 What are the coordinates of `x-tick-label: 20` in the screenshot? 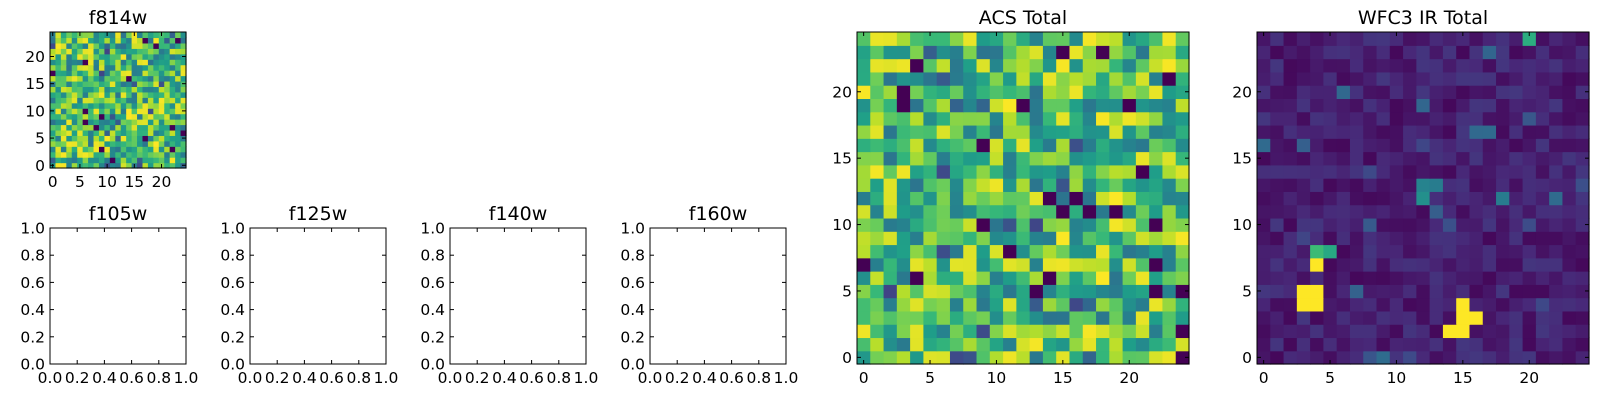 It's located at (1529, 378).